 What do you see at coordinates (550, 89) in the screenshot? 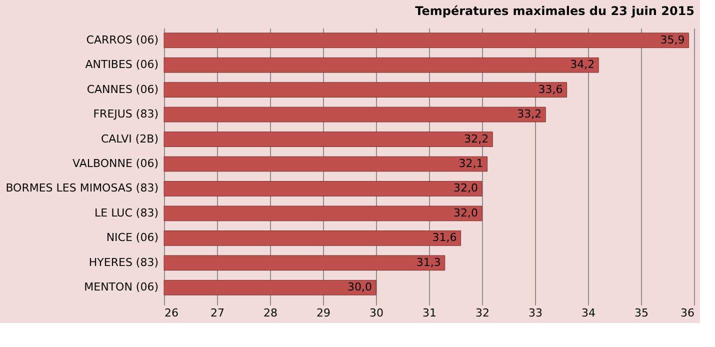
I see `data-label: 33,6` at bounding box center [550, 89].